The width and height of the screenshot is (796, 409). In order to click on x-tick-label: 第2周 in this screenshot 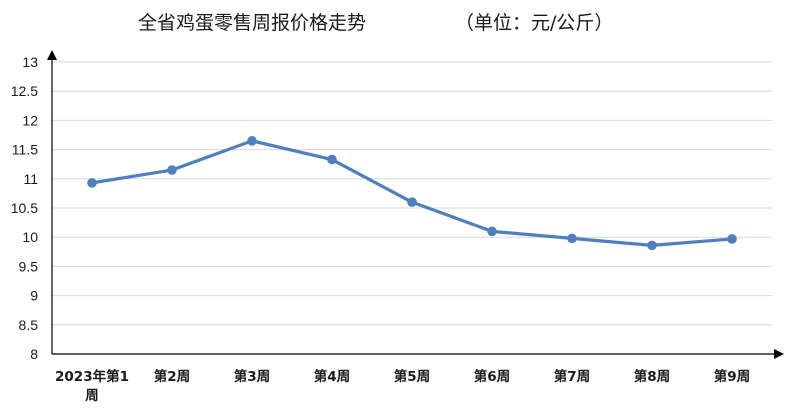, I will do `click(172, 376)`.